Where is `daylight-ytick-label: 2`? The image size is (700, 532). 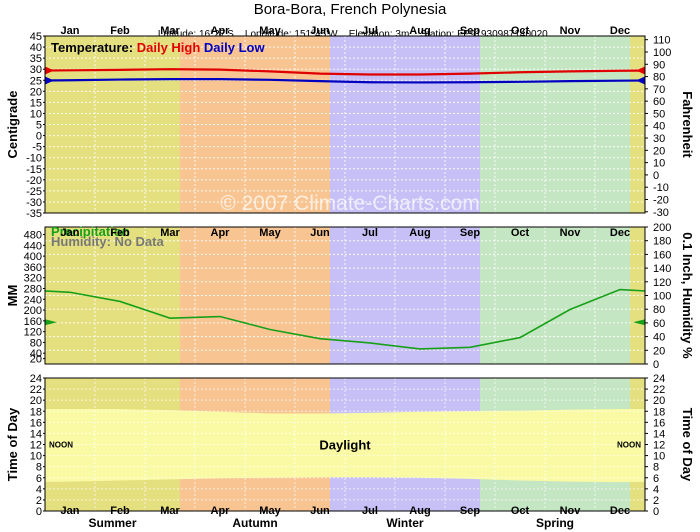
daylight-ytick-label: 2 is located at coordinates (39, 501).